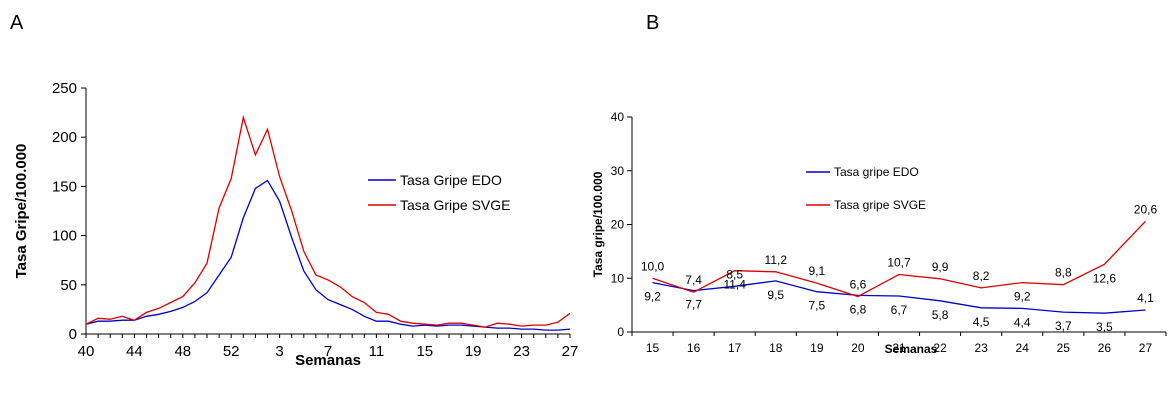 This screenshot has height=394, width=1176. What do you see at coordinates (981, 322) in the screenshot?
I see `chart-b-data-label: 4,5` at bounding box center [981, 322].